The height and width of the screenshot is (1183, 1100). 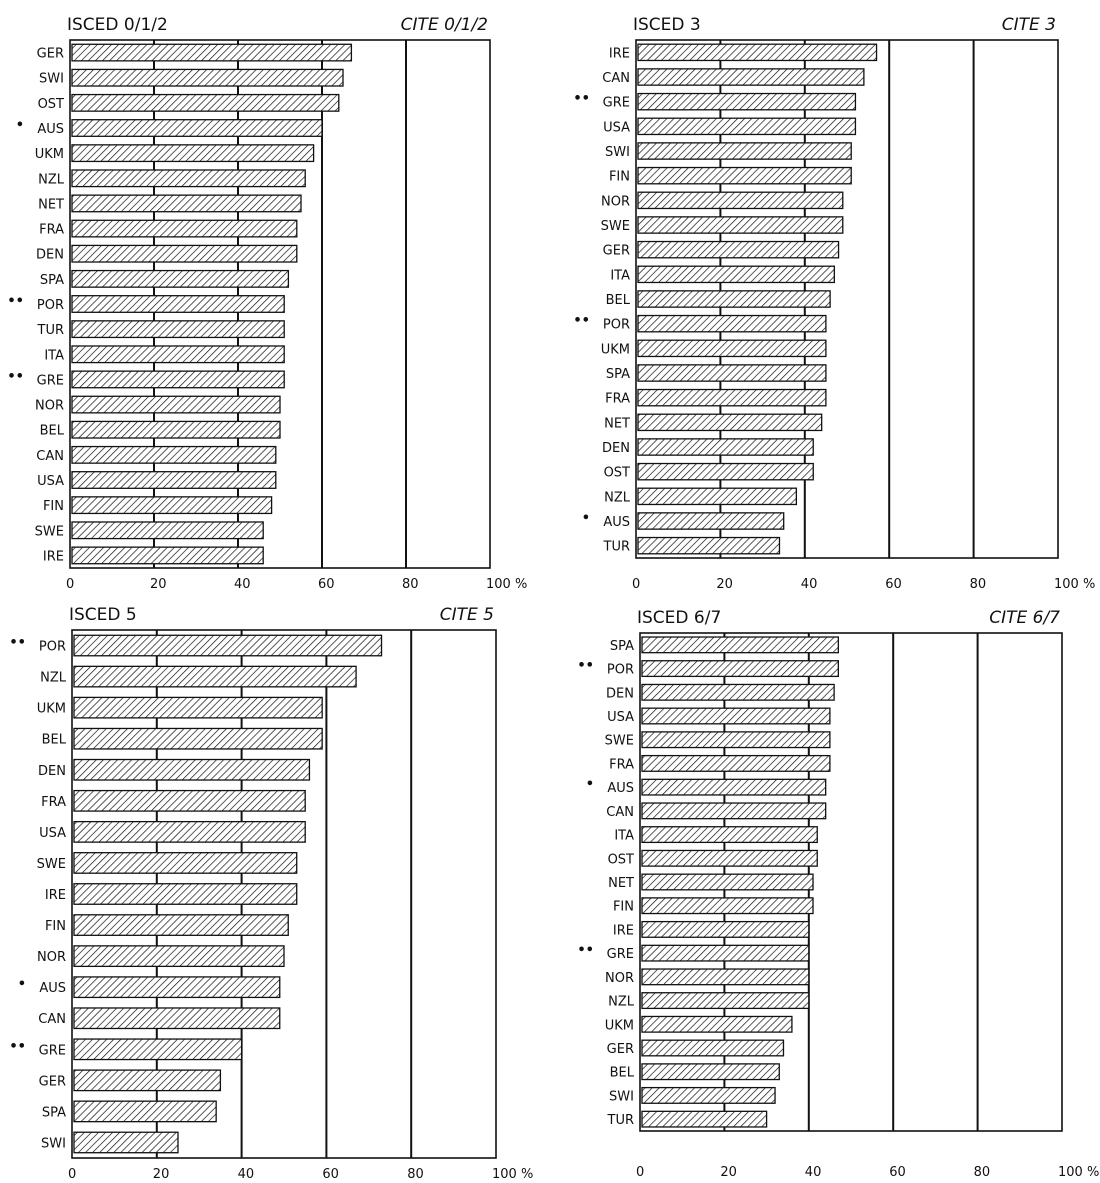 What do you see at coordinates (188, 178) in the screenshot?
I see `bar-nzl` at bounding box center [188, 178].